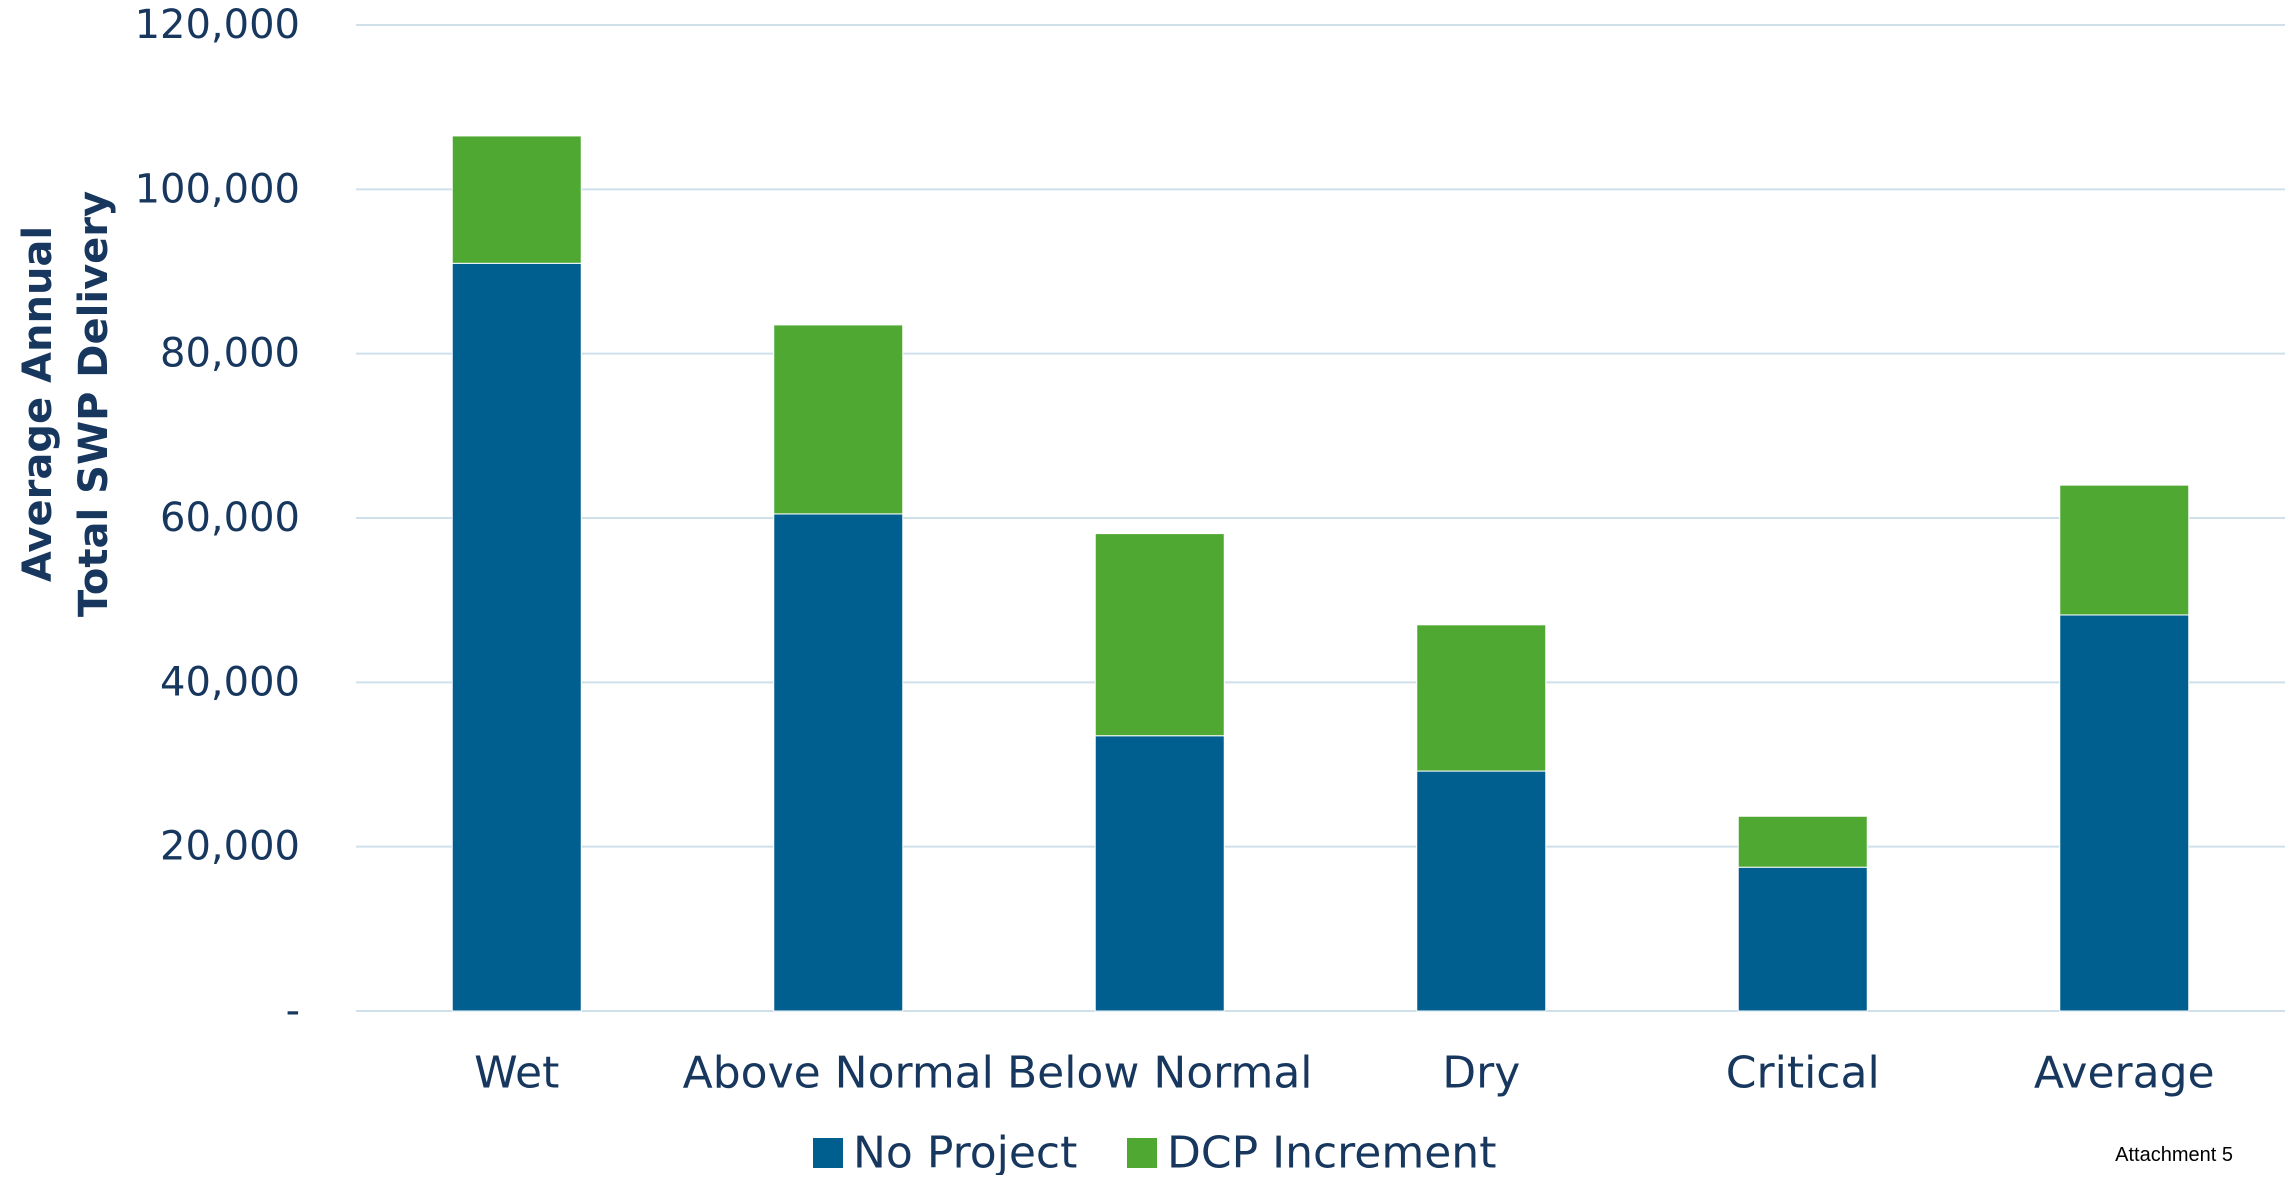 The image size is (2295, 1180). What do you see at coordinates (230, 354) in the screenshot?
I see `y-tick-label: 80,000` at bounding box center [230, 354].